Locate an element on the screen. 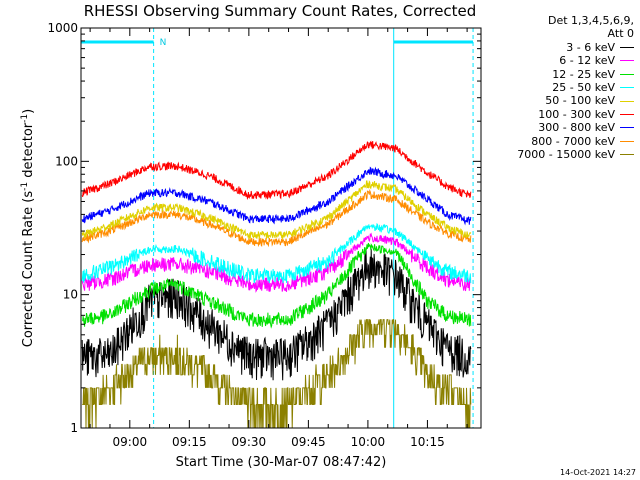 Image resolution: width=640 pixels, height=480 pixels. legend-label: 3 - 6 keV is located at coordinates (590, 47).